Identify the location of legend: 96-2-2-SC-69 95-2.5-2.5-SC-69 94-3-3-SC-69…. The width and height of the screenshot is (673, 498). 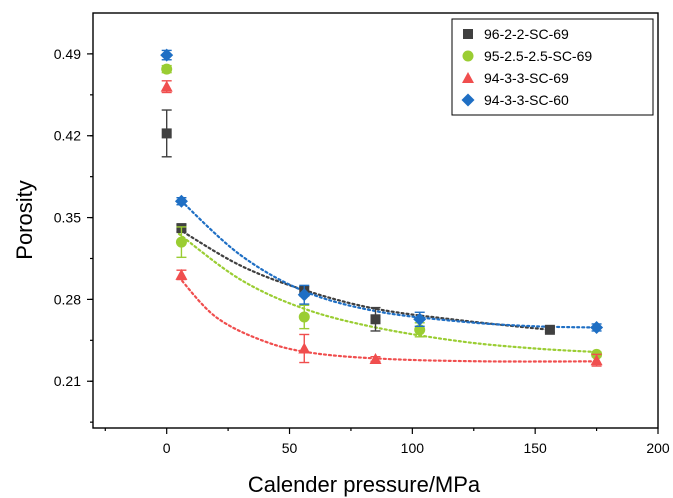
(552, 67).